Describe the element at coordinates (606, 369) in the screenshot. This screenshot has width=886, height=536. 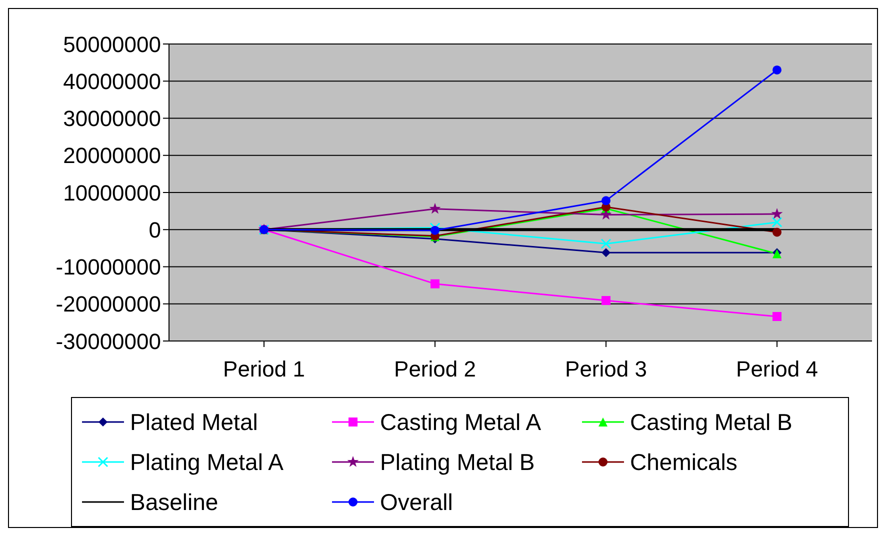
I see `x-tick-label: Period 3` at that location.